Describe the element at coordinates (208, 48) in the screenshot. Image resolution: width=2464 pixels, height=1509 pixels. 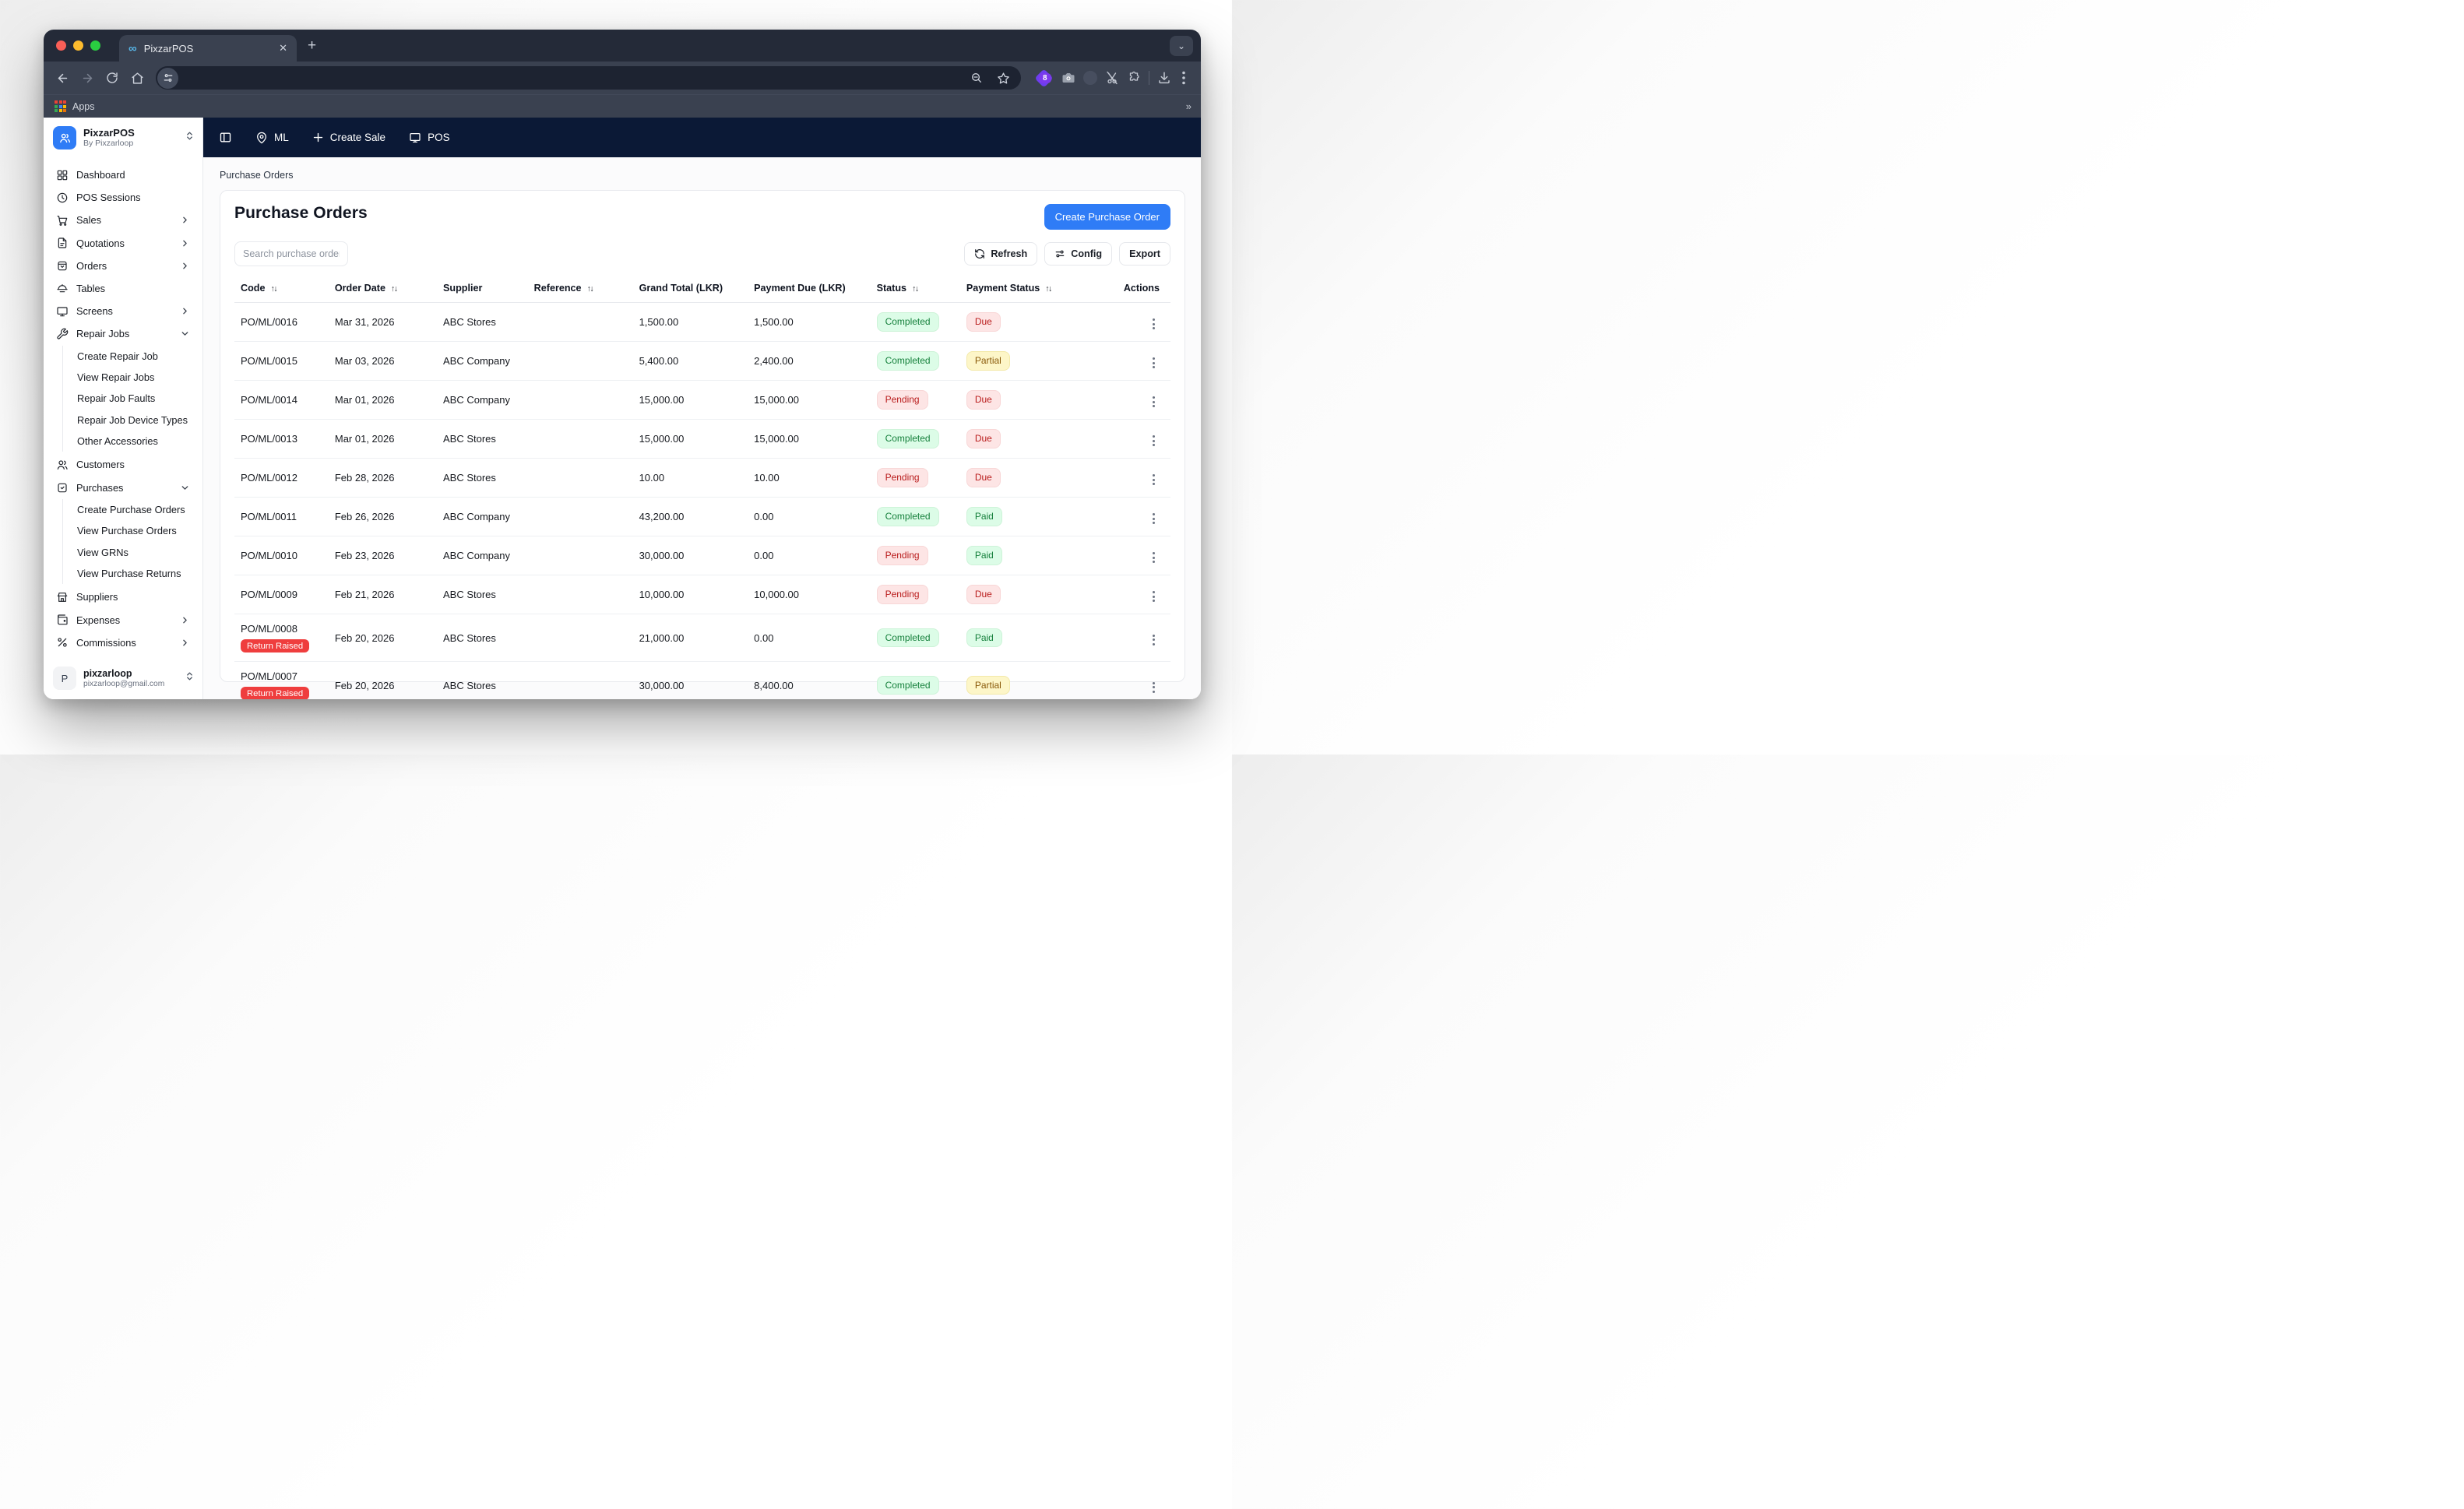
I see `browser-tab: ∞ PixzarPOS ✕` at that location.